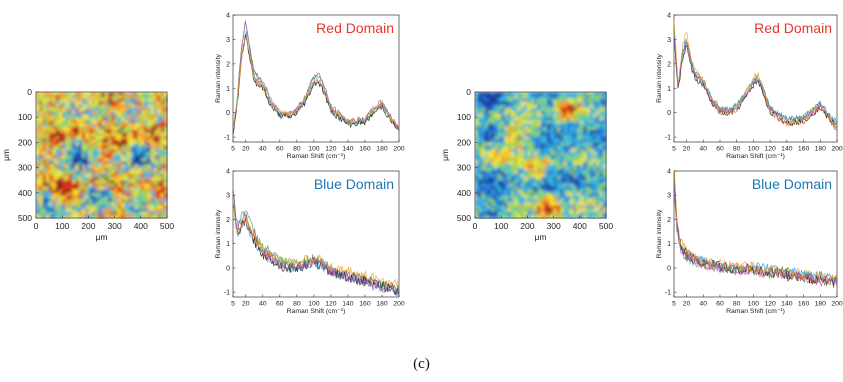 Image resolution: width=843 pixels, height=382 pixels. Describe the element at coordinates (475, 226) in the screenshot. I see `heatmap-x-tick-label: 0` at that location.